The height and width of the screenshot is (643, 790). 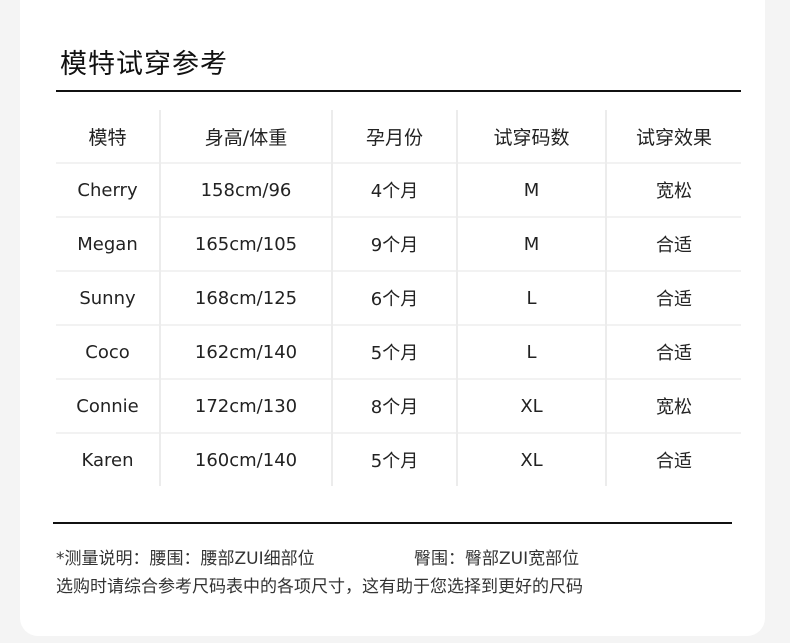 What do you see at coordinates (245, 351) in the screenshot?
I see `cell-height-weight: 162cm/140` at bounding box center [245, 351].